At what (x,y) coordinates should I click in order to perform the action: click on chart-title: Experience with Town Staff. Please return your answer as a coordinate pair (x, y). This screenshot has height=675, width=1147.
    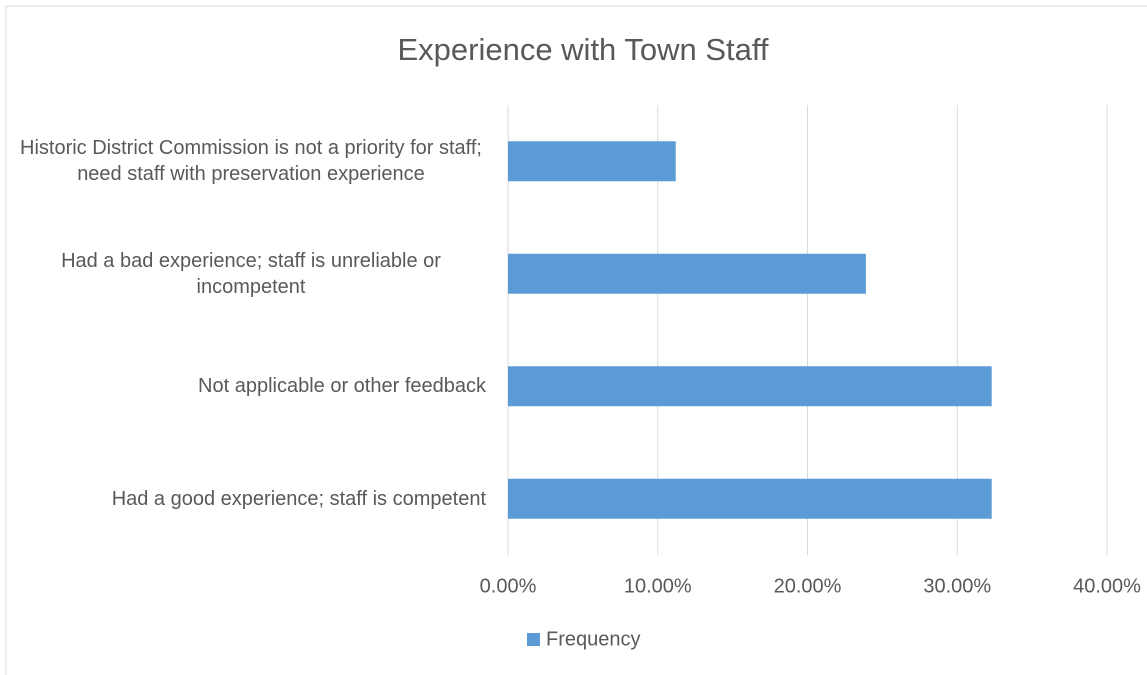
    Looking at the image, I should click on (582, 49).